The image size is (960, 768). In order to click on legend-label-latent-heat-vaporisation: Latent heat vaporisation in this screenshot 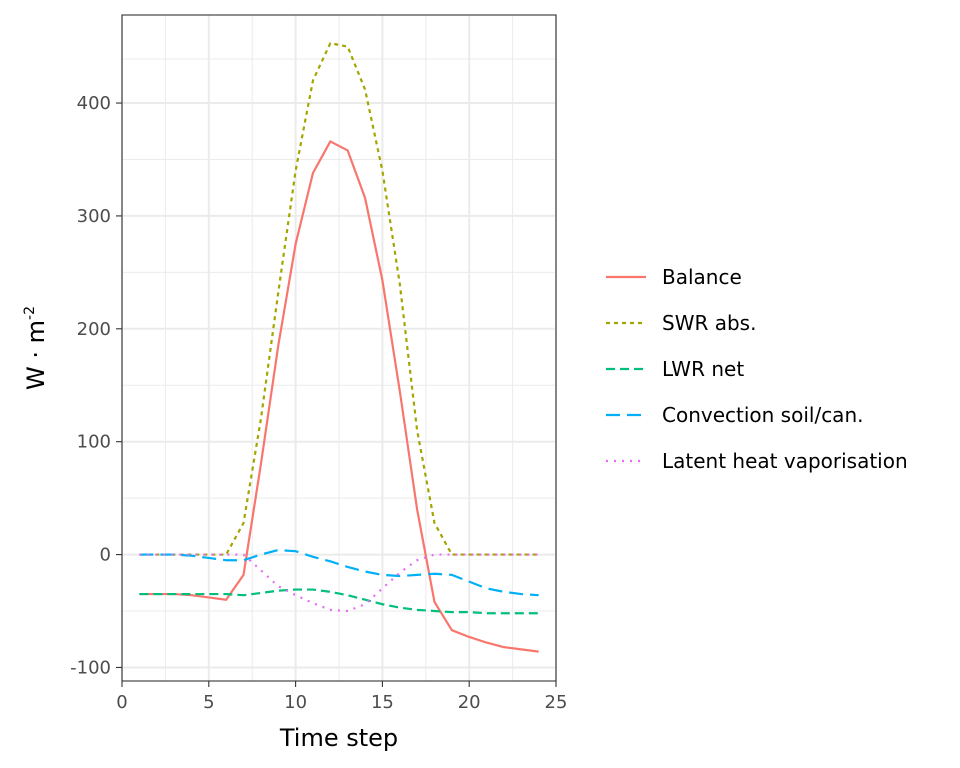, I will do `click(785, 461)`.